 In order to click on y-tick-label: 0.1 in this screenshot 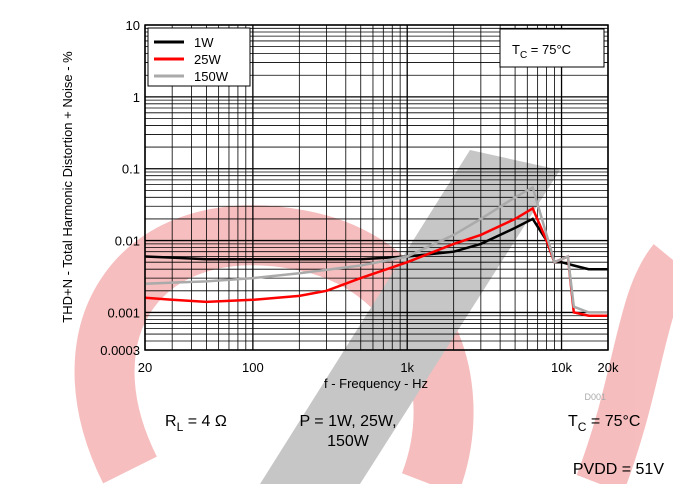, I will do `click(131, 169)`.